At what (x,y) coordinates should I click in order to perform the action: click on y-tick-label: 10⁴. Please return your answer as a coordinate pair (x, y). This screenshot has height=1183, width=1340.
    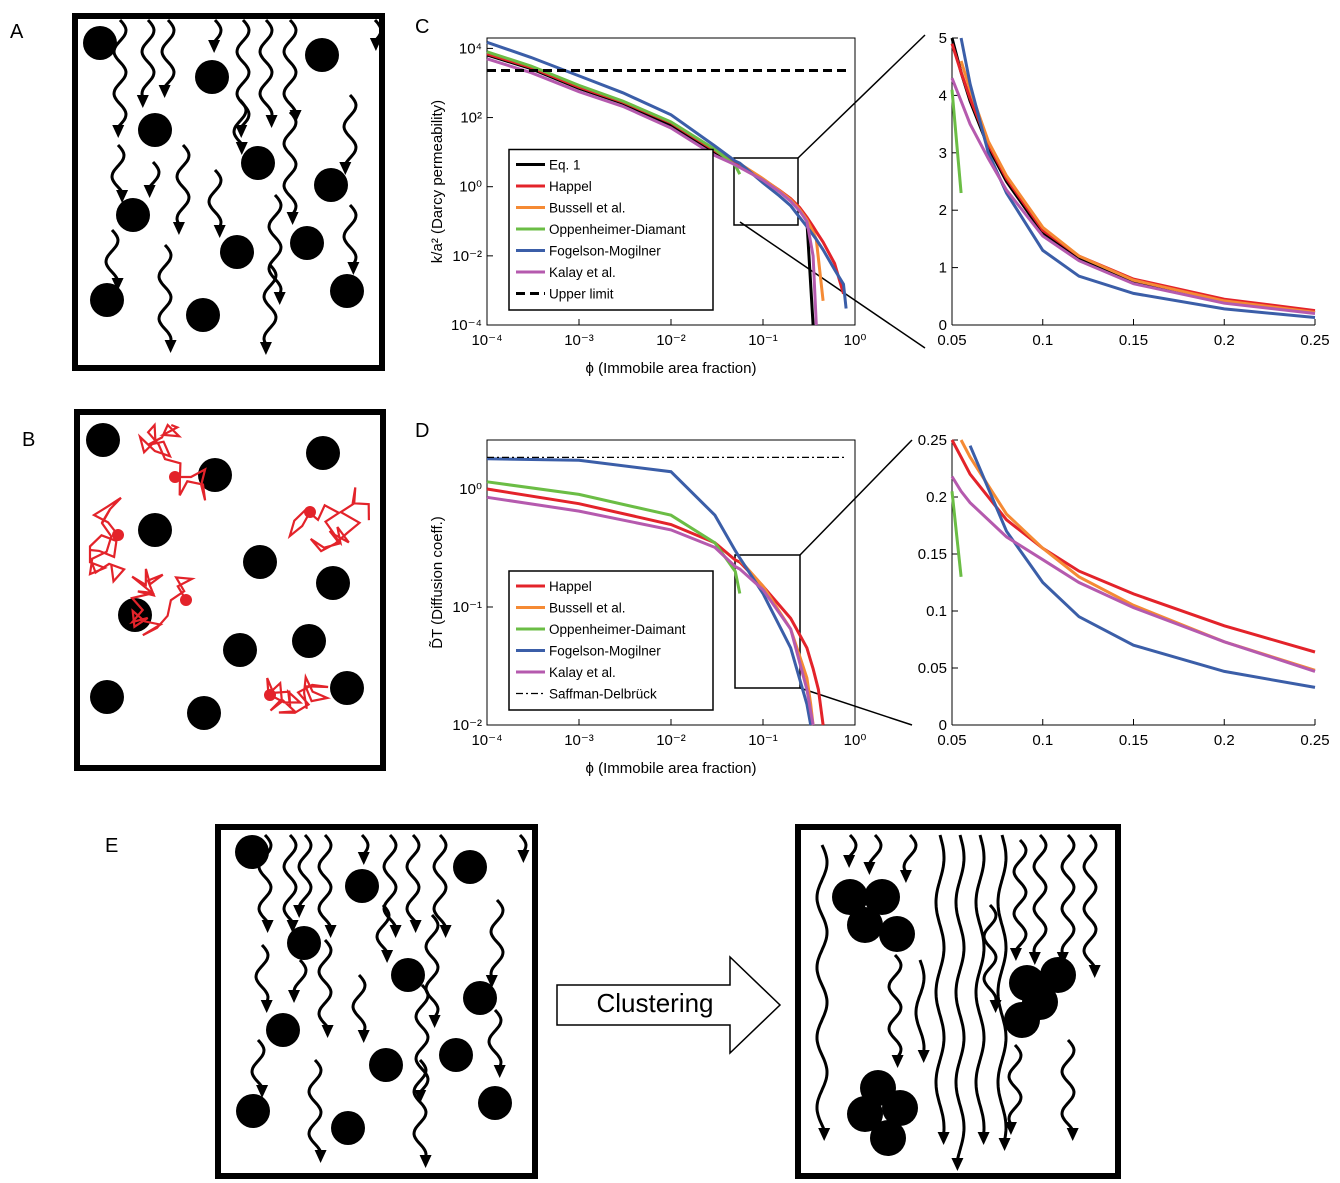
    Looking at the image, I should click on (470, 48).